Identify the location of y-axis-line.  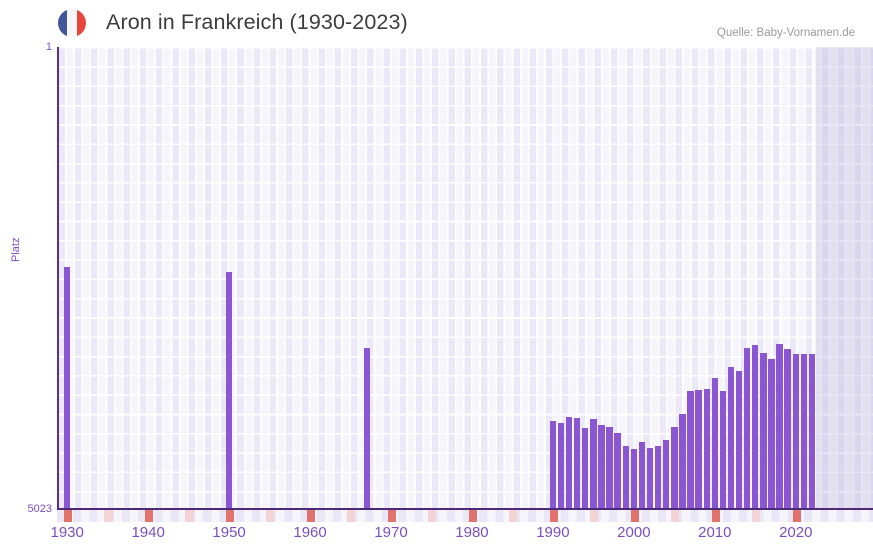
(58, 278).